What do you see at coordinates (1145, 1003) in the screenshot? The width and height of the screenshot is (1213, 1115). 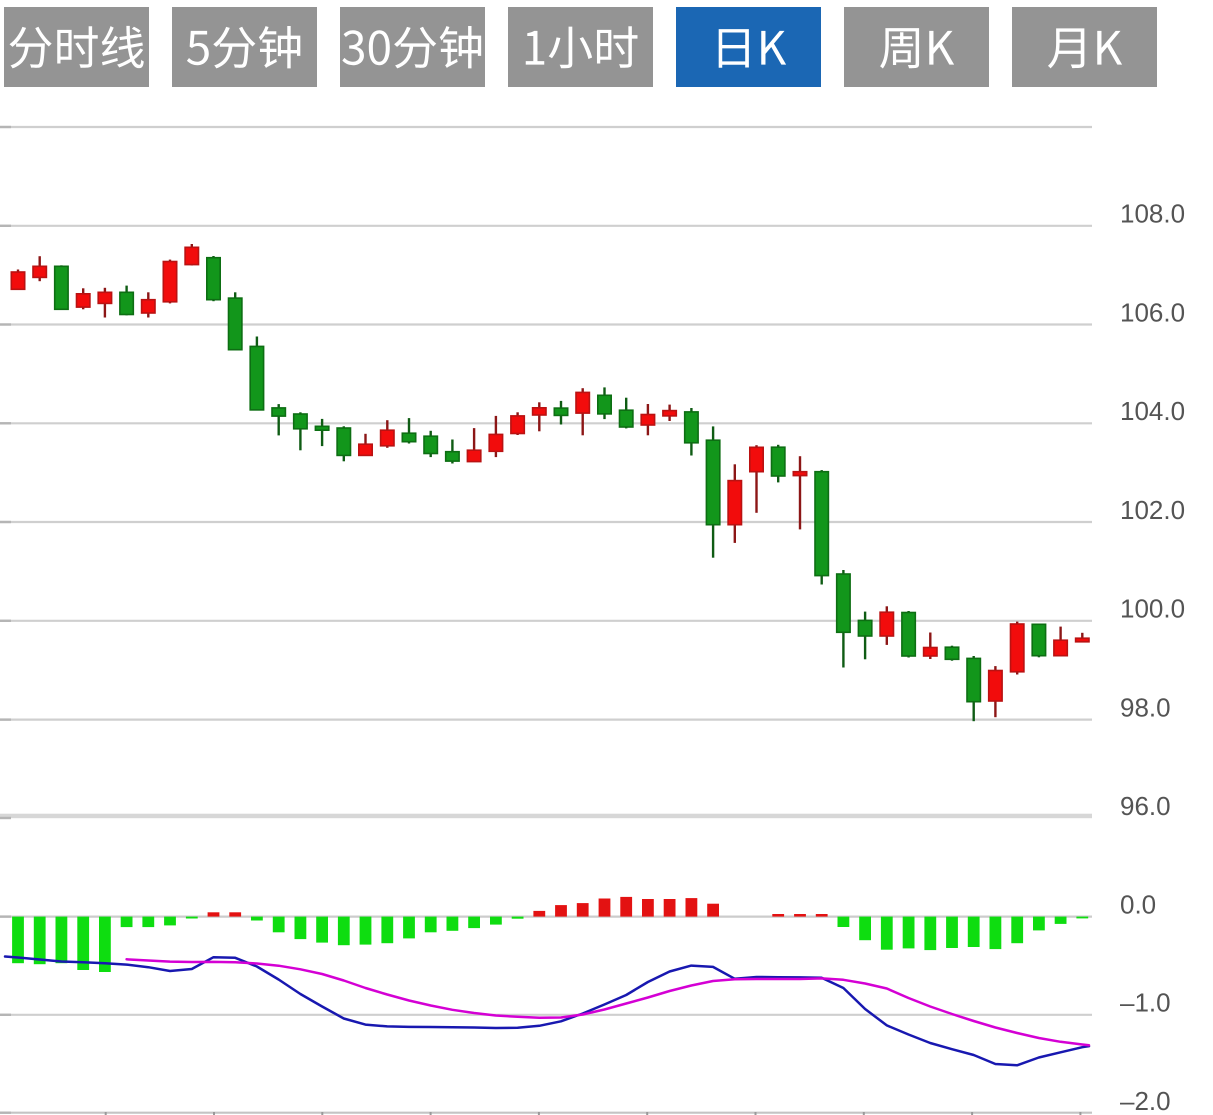 I see `svg-text: –1.0` at bounding box center [1145, 1003].